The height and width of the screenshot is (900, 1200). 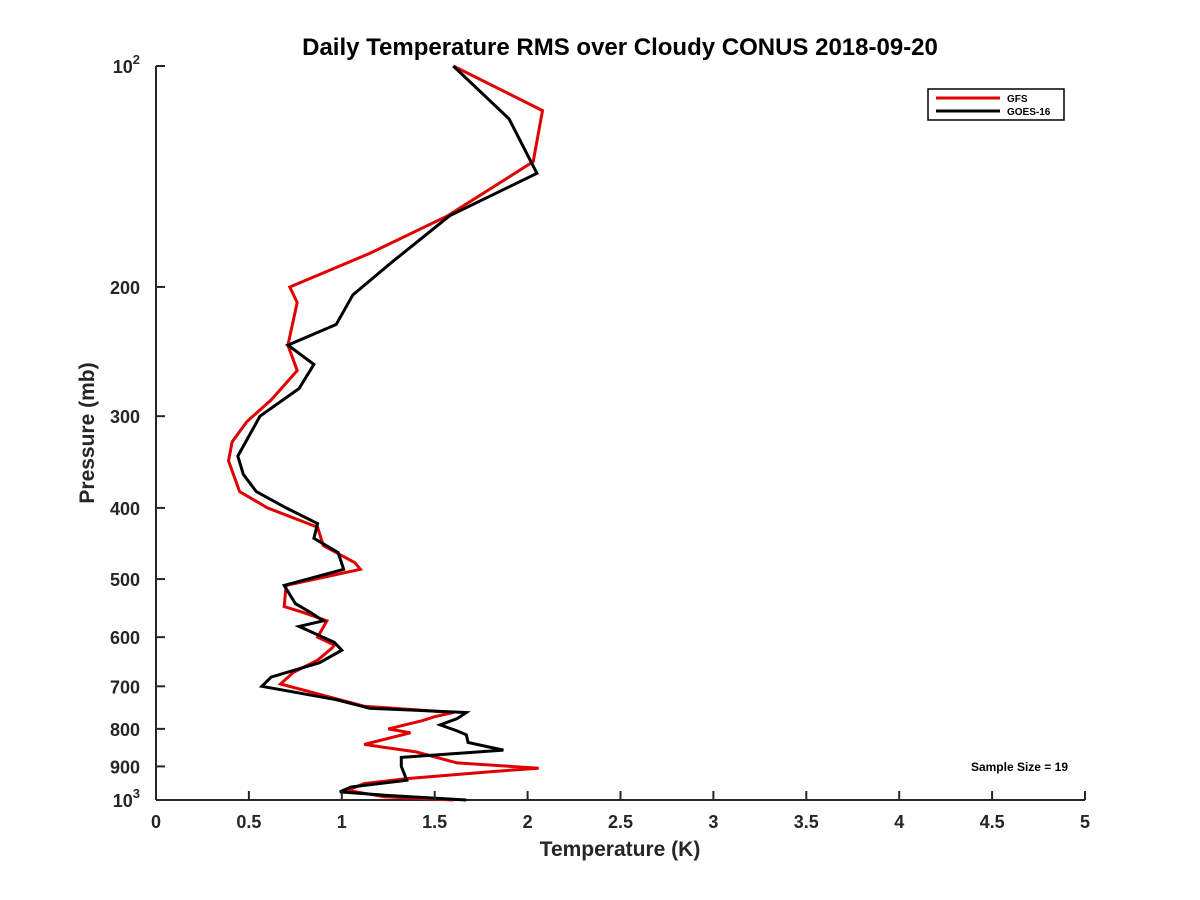 I want to click on y-axis-label: Pressure (mb), so click(x=87, y=432).